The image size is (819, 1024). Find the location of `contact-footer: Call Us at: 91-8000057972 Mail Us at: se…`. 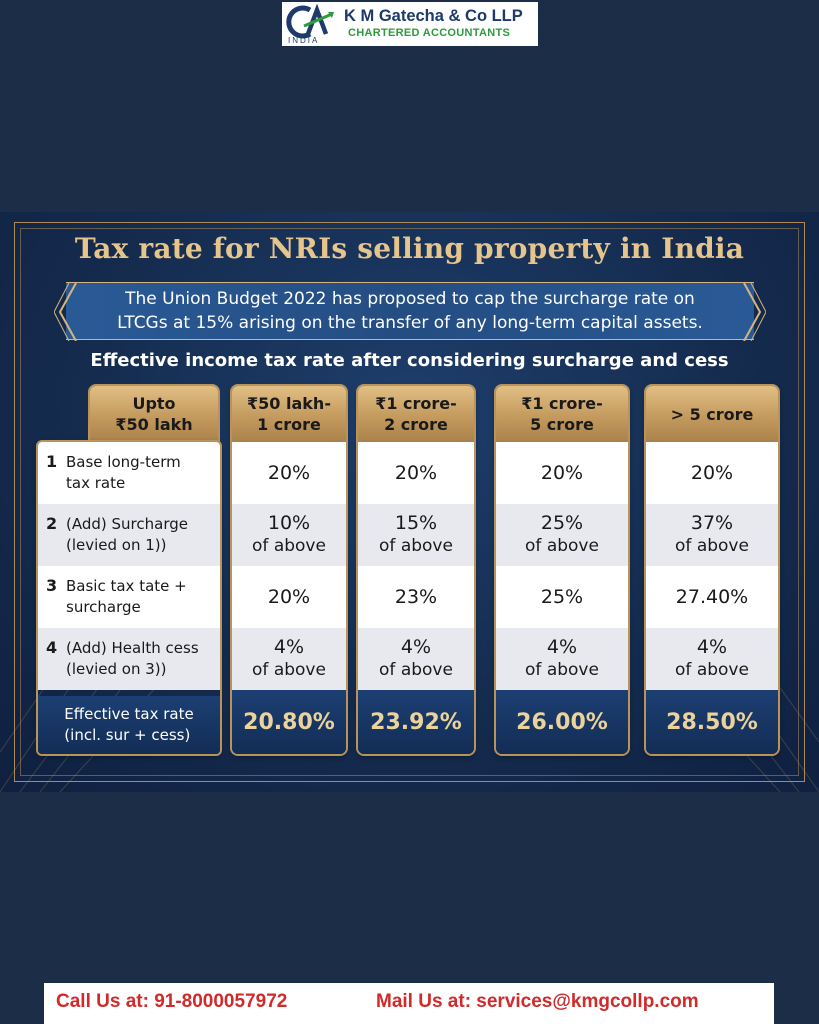

contact-footer: Call Us at: 91-8000057972 Mail Us at: se… is located at coordinates (409, 1003).